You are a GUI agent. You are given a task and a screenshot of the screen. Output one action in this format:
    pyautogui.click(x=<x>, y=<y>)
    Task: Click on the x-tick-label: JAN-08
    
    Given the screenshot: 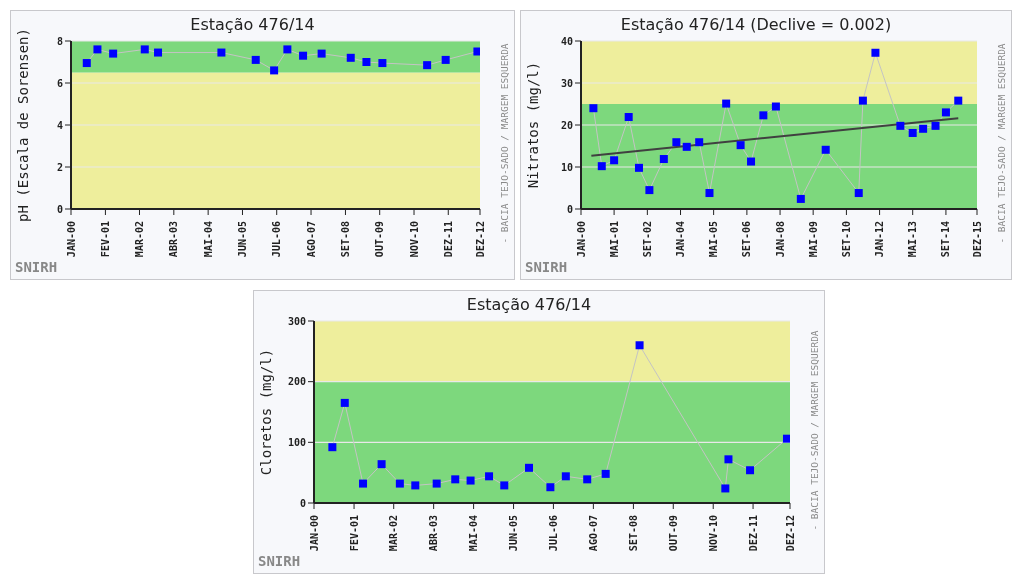 What is the action you would take?
    pyautogui.click(x=780, y=239)
    